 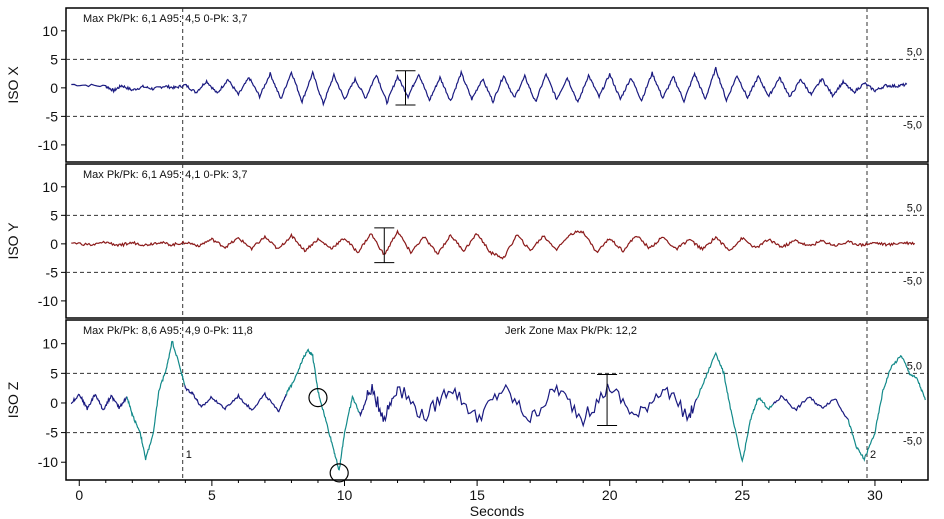 What do you see at coordinates (165, 19) in the screenshot?
I see `stats-label: Max Pk/Pk: 6,1 A95: 4,5 0-Pk: 3,7` at bounding box center [165, 19].